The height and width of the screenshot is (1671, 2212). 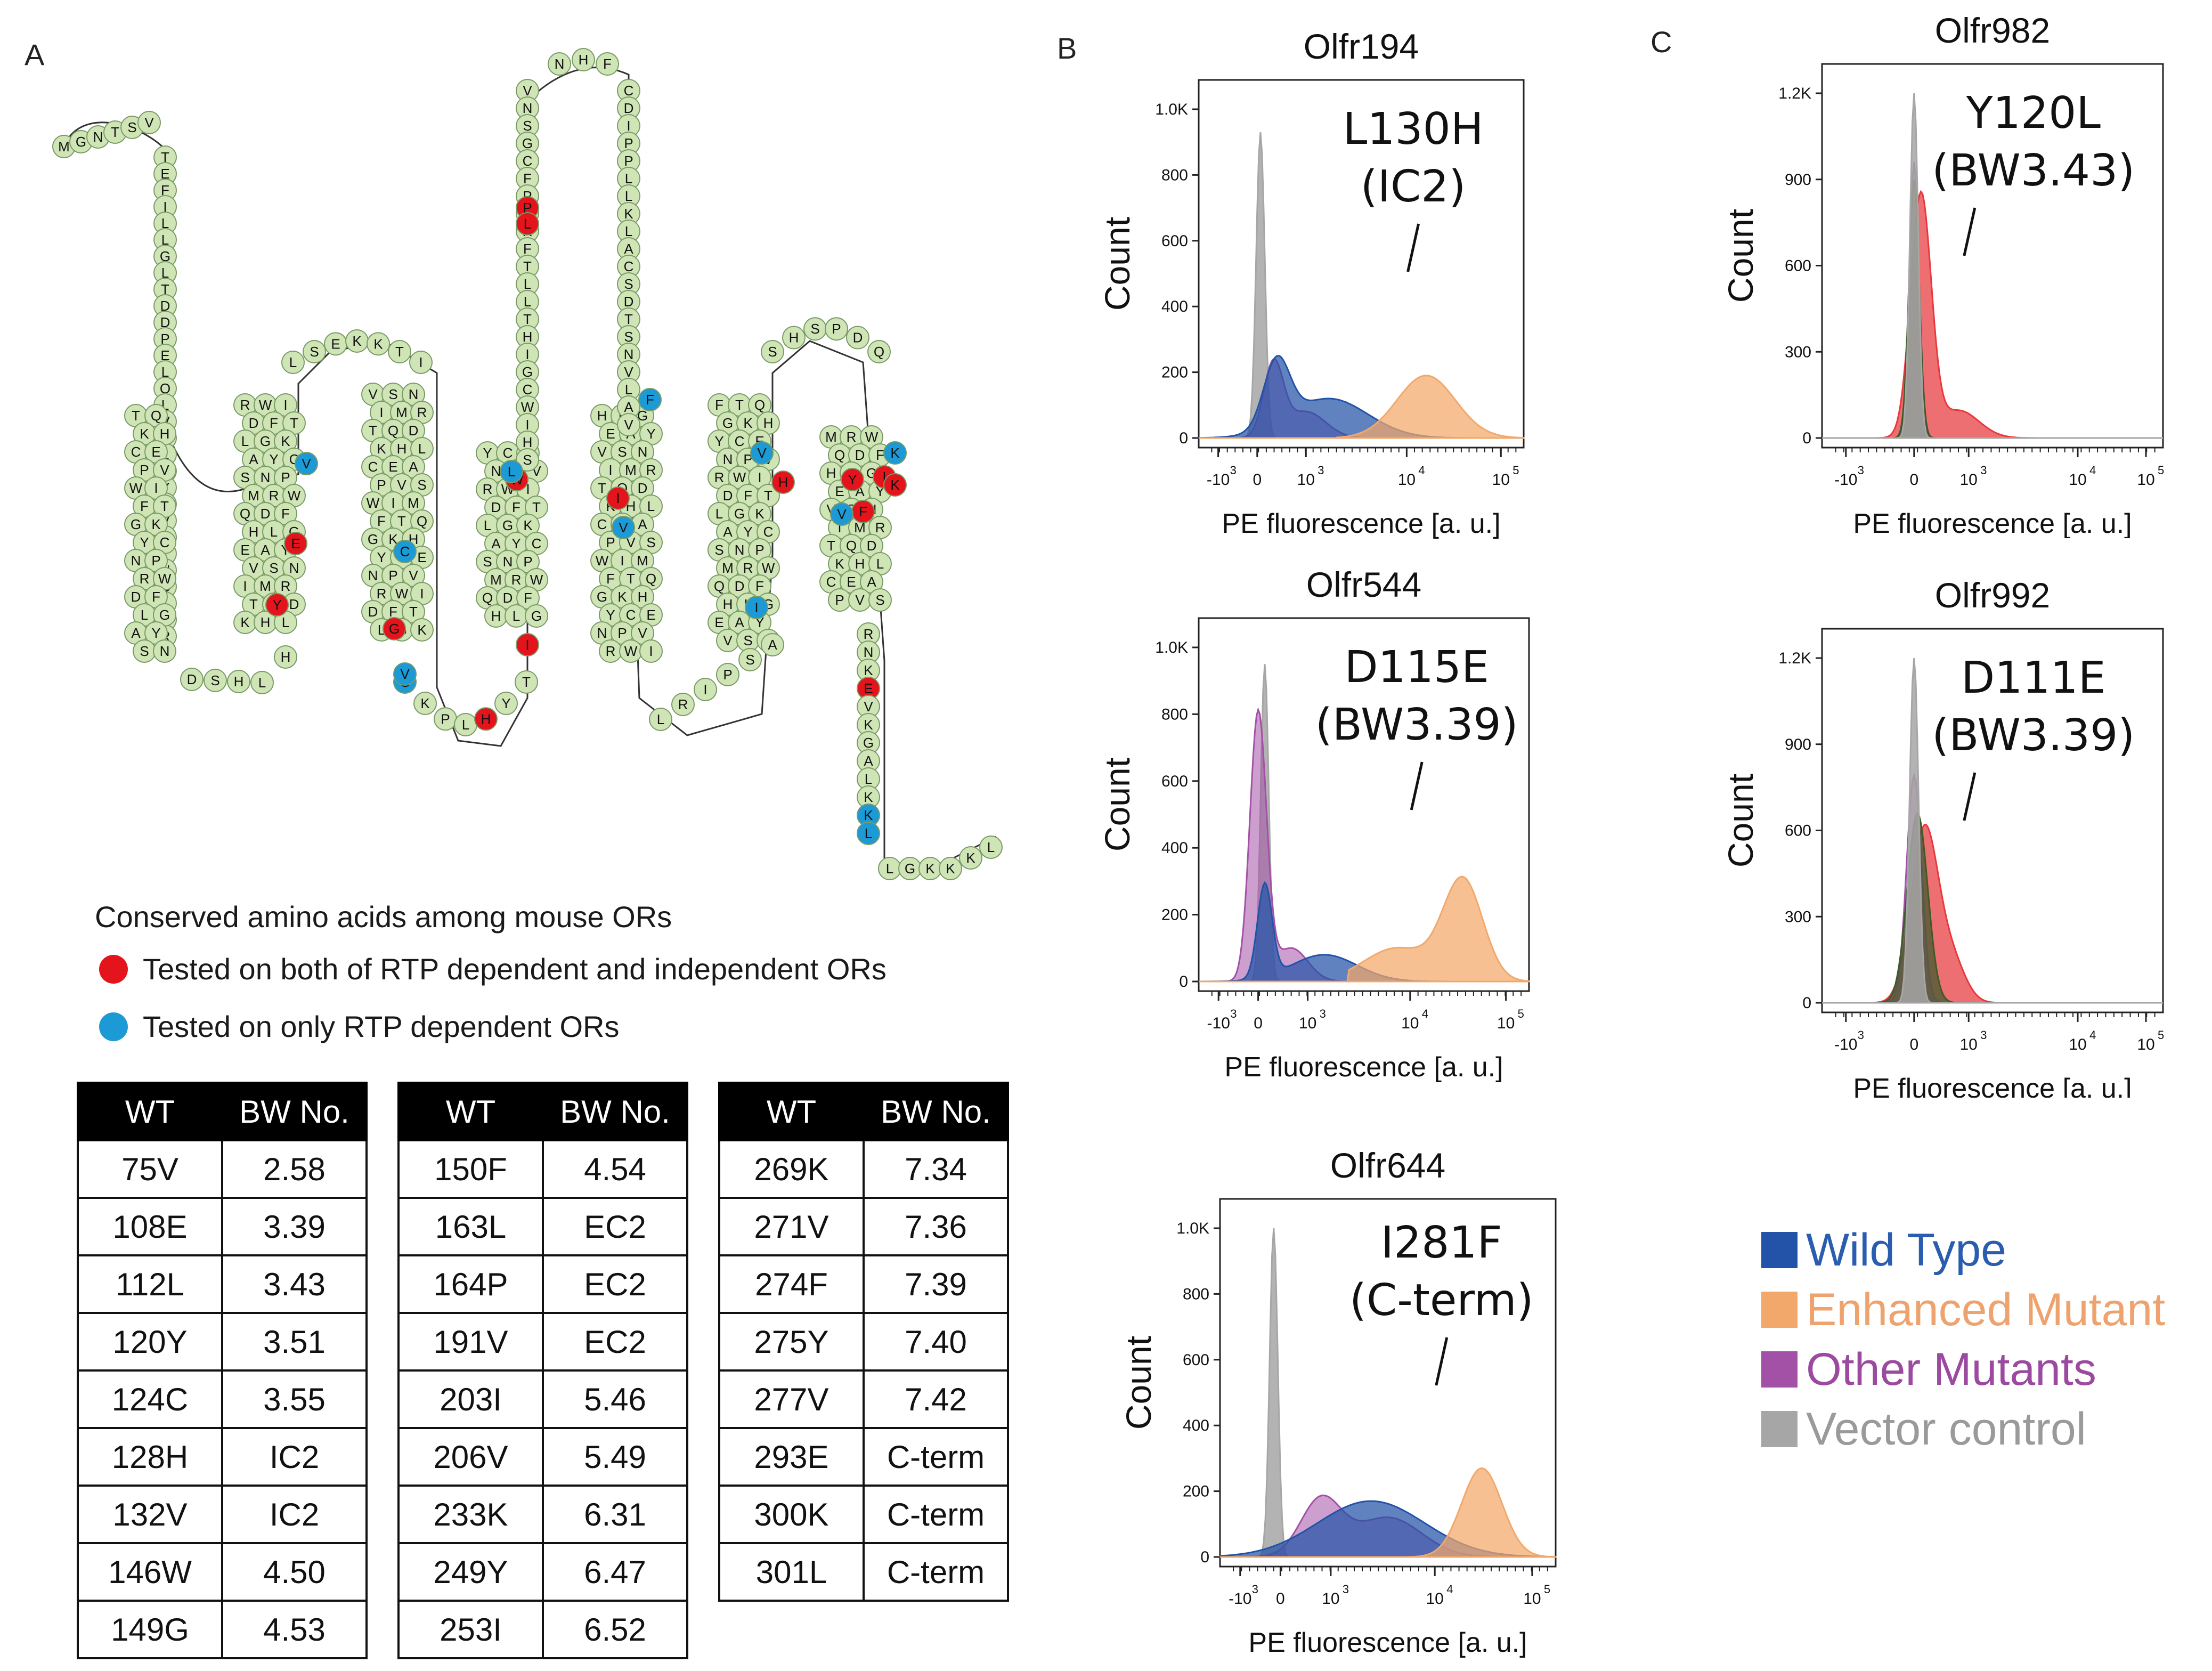 What do you see at coordinates (863, 1169) in the screenshot?
I see `table-row: 269K 7.34` at bounding box center [863, 1169].